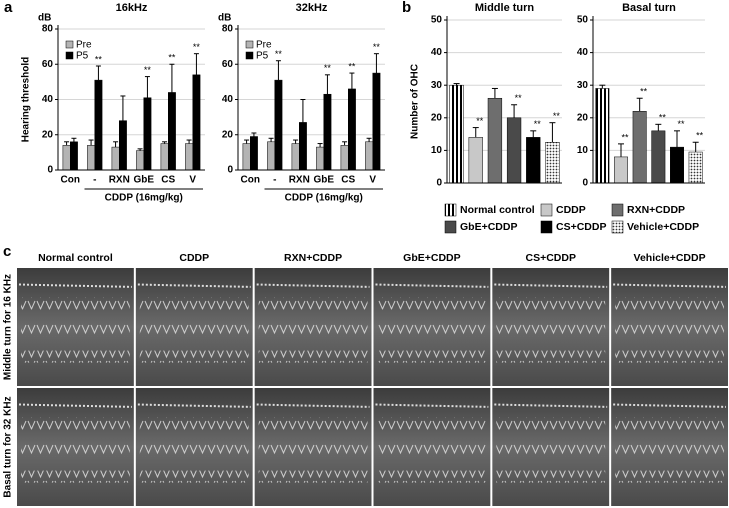  I want to click on y-tick-label: 10, so click(437, 150).